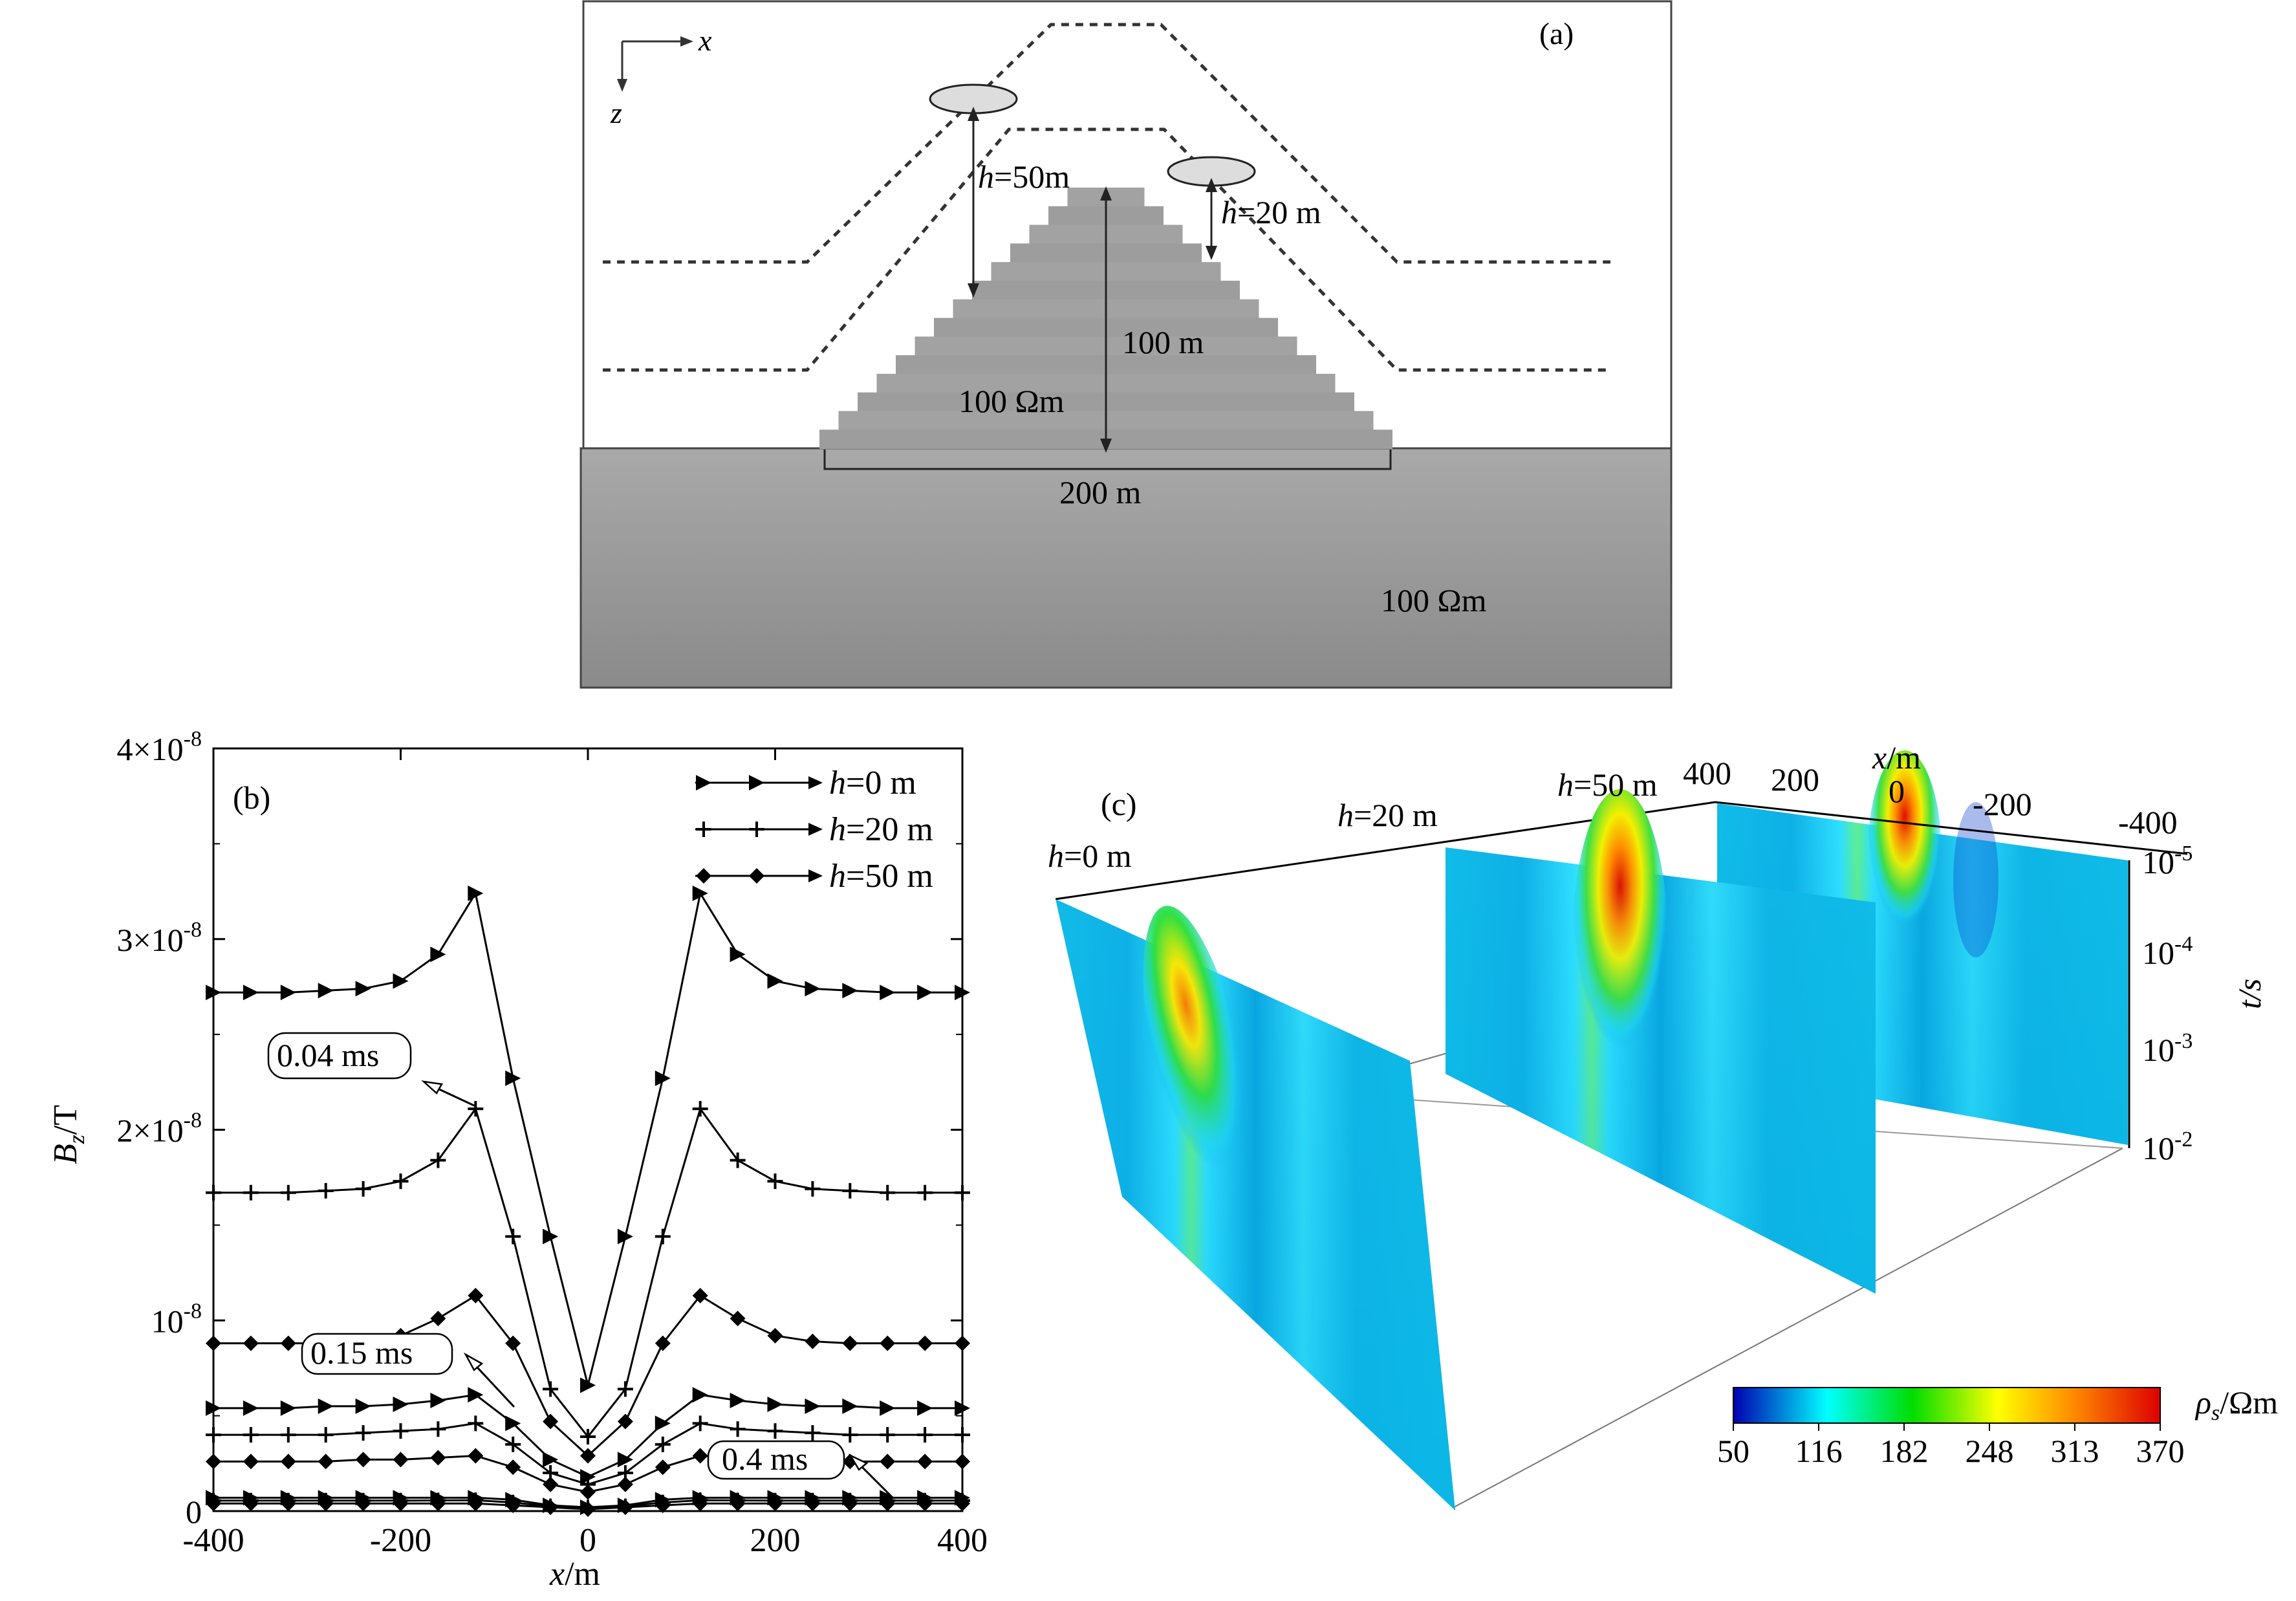  What do you see at coordinates (159, 938) in the screenshot?
I see `y-tick-label: 3×10⁻⁸` at bounding box center [159, 938].